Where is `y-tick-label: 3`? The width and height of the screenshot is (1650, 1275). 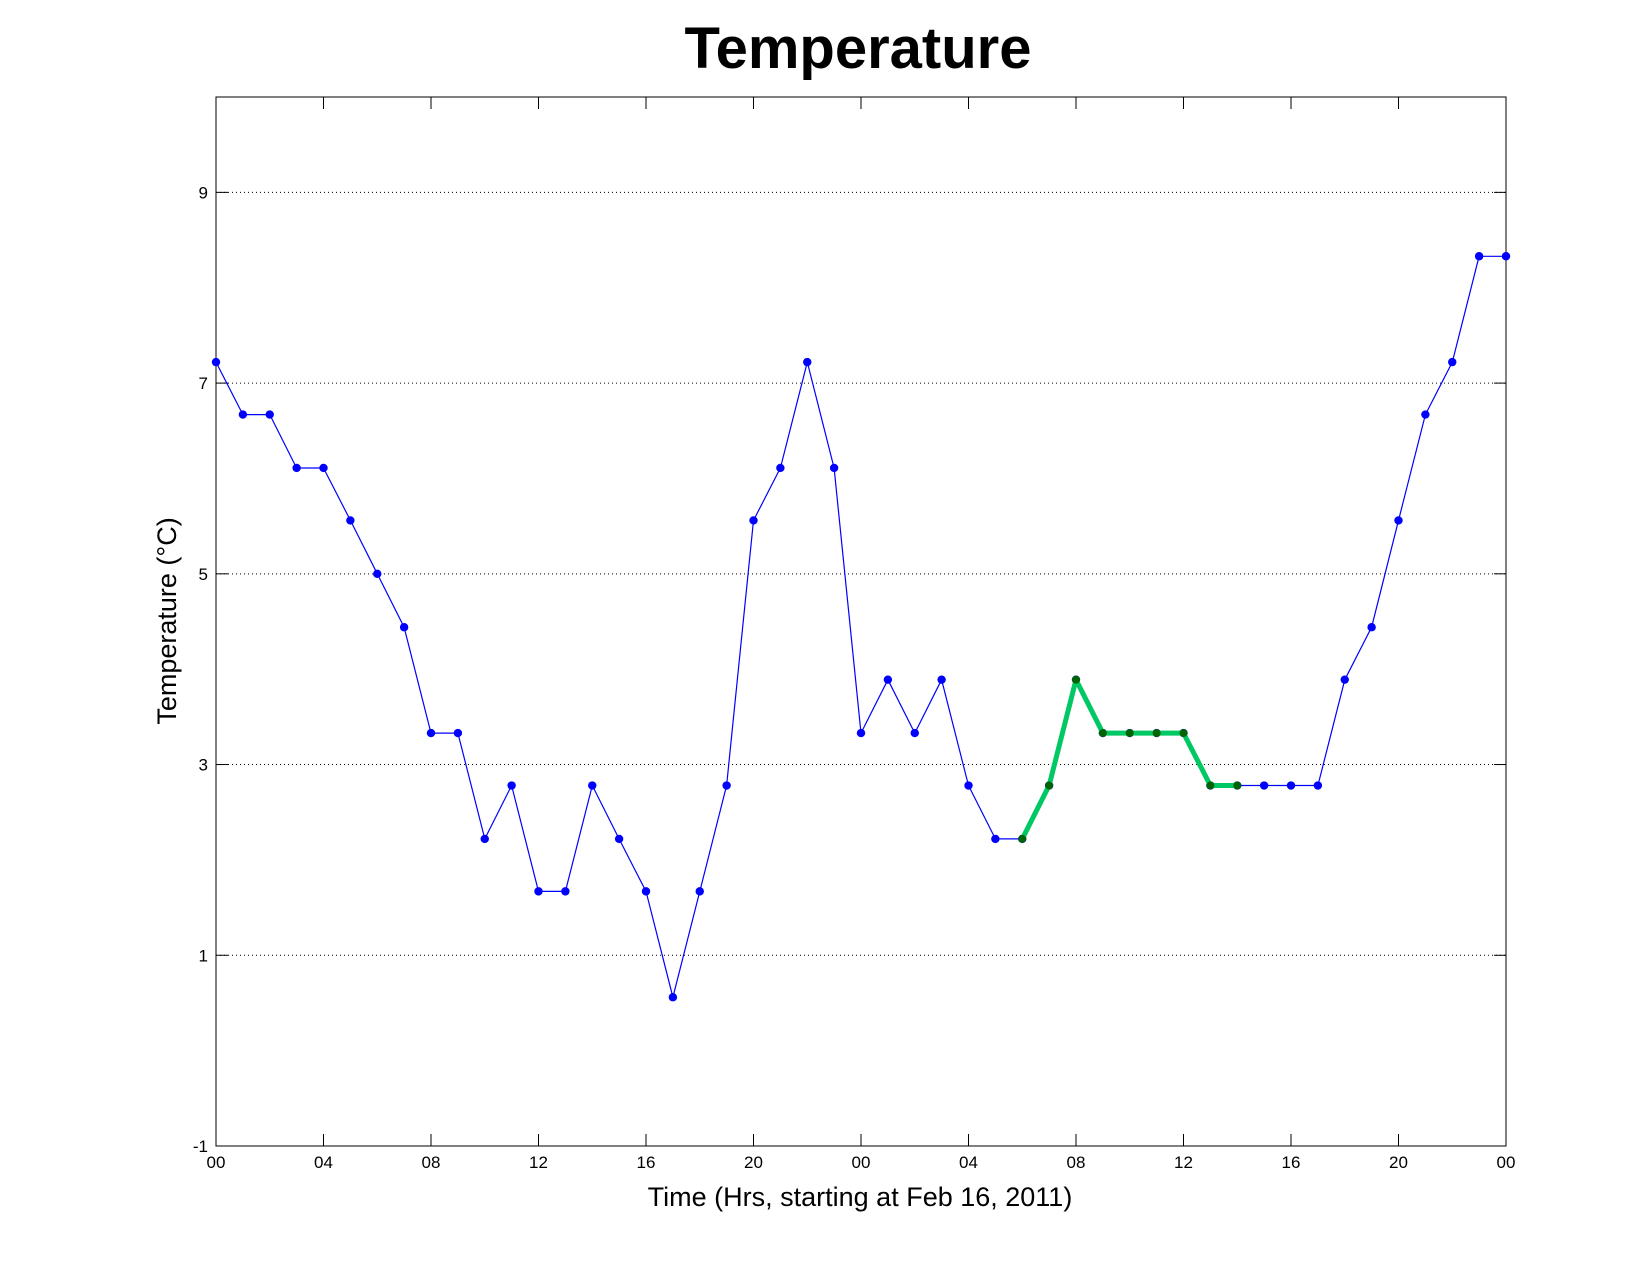 y-tick-label: 3 is located at coordinates (203, 765).